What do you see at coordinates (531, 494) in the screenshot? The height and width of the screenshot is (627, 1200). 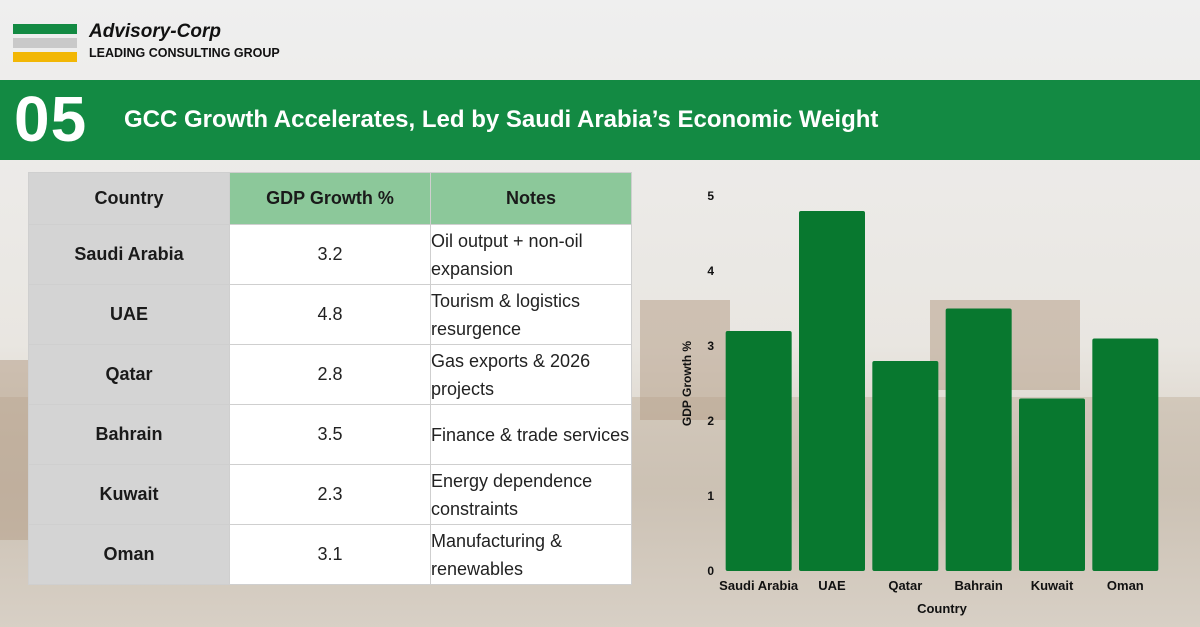 I see `notes-cell: Energy dependence constraints` at bounding box center [531, 494].